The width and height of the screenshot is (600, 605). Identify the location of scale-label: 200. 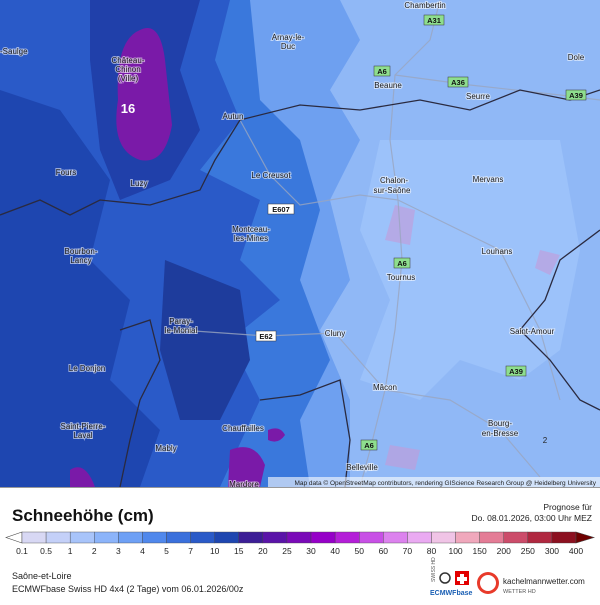
(504, 551).